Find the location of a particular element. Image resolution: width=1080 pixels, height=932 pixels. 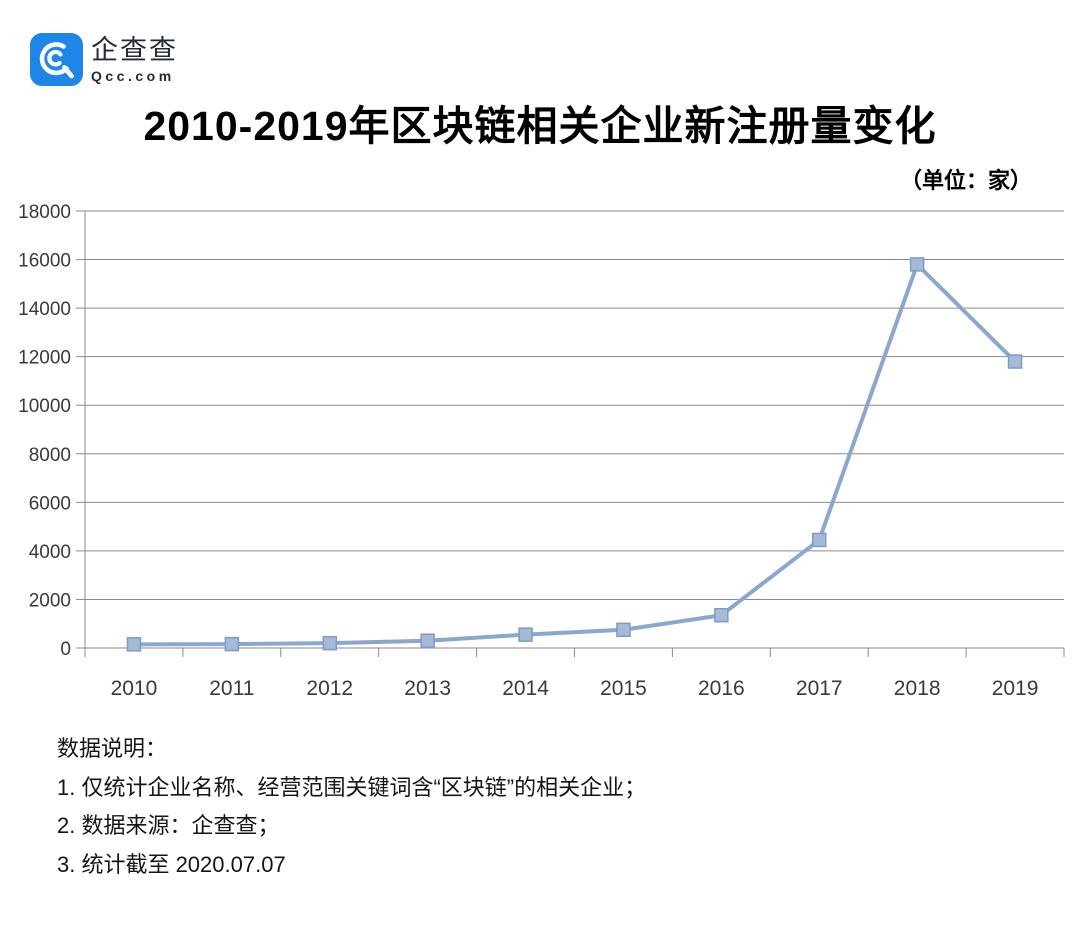

y-axis-tick-label: 0 is located at coordinates (65, 649).